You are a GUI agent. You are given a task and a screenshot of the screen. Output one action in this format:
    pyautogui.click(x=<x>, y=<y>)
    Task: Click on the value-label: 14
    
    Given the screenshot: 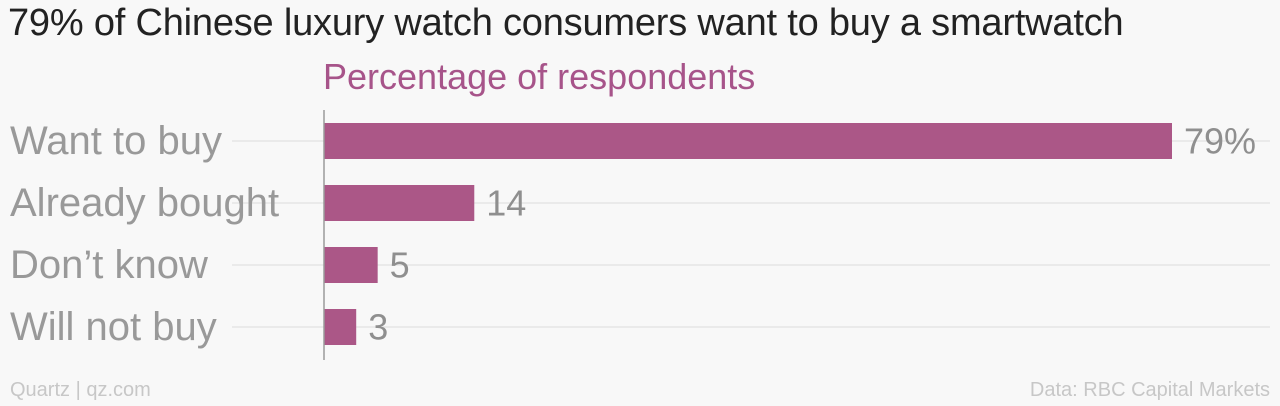 What is the action you would take?
    pyautogui.click(x=506, y=203)
    